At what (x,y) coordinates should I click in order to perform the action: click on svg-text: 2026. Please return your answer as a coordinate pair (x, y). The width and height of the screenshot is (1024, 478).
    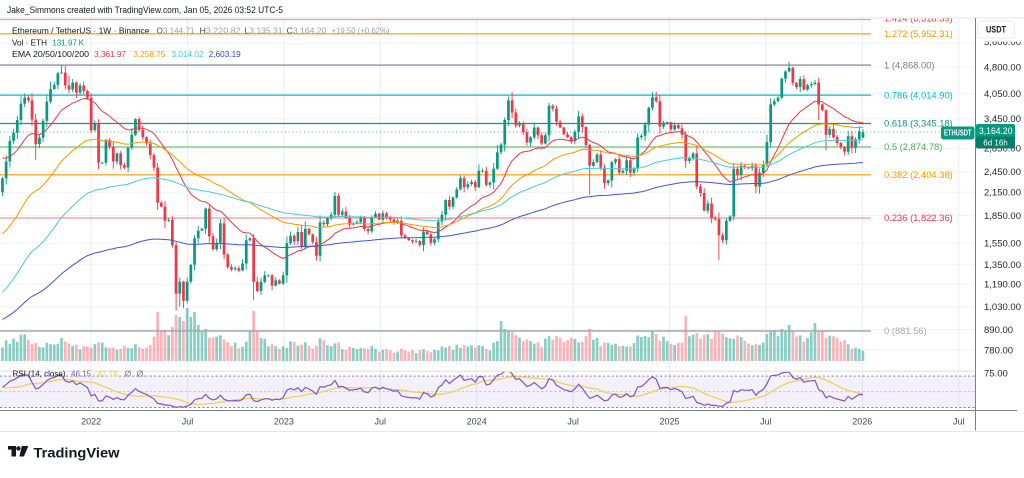
    Looking at the image, I should click on (862, 421).